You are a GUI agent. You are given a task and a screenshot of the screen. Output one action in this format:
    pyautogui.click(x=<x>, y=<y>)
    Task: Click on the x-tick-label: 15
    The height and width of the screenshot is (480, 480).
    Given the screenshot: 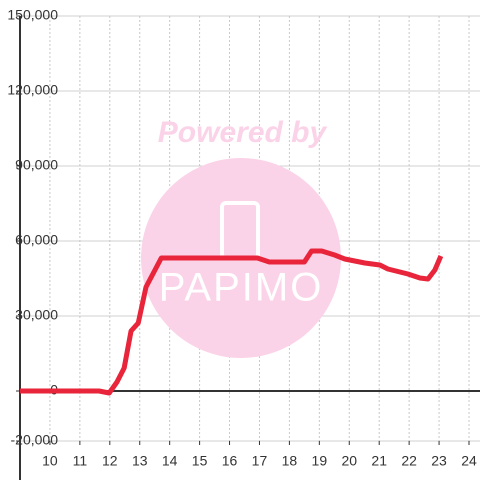 What is the action you would take?
    pyautogui.click(x=200, y=461)
    